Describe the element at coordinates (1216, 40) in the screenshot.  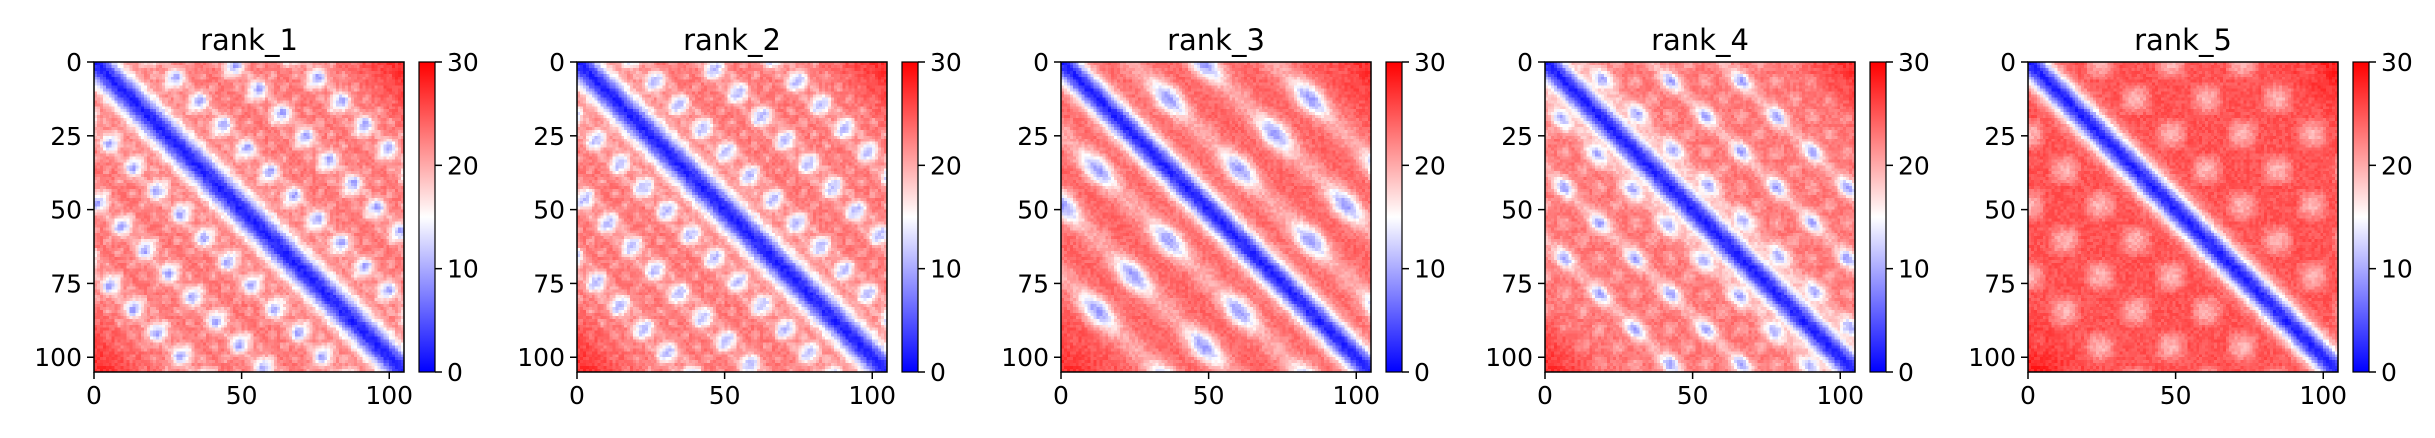
I see `panel-title: rank_3` at that location.